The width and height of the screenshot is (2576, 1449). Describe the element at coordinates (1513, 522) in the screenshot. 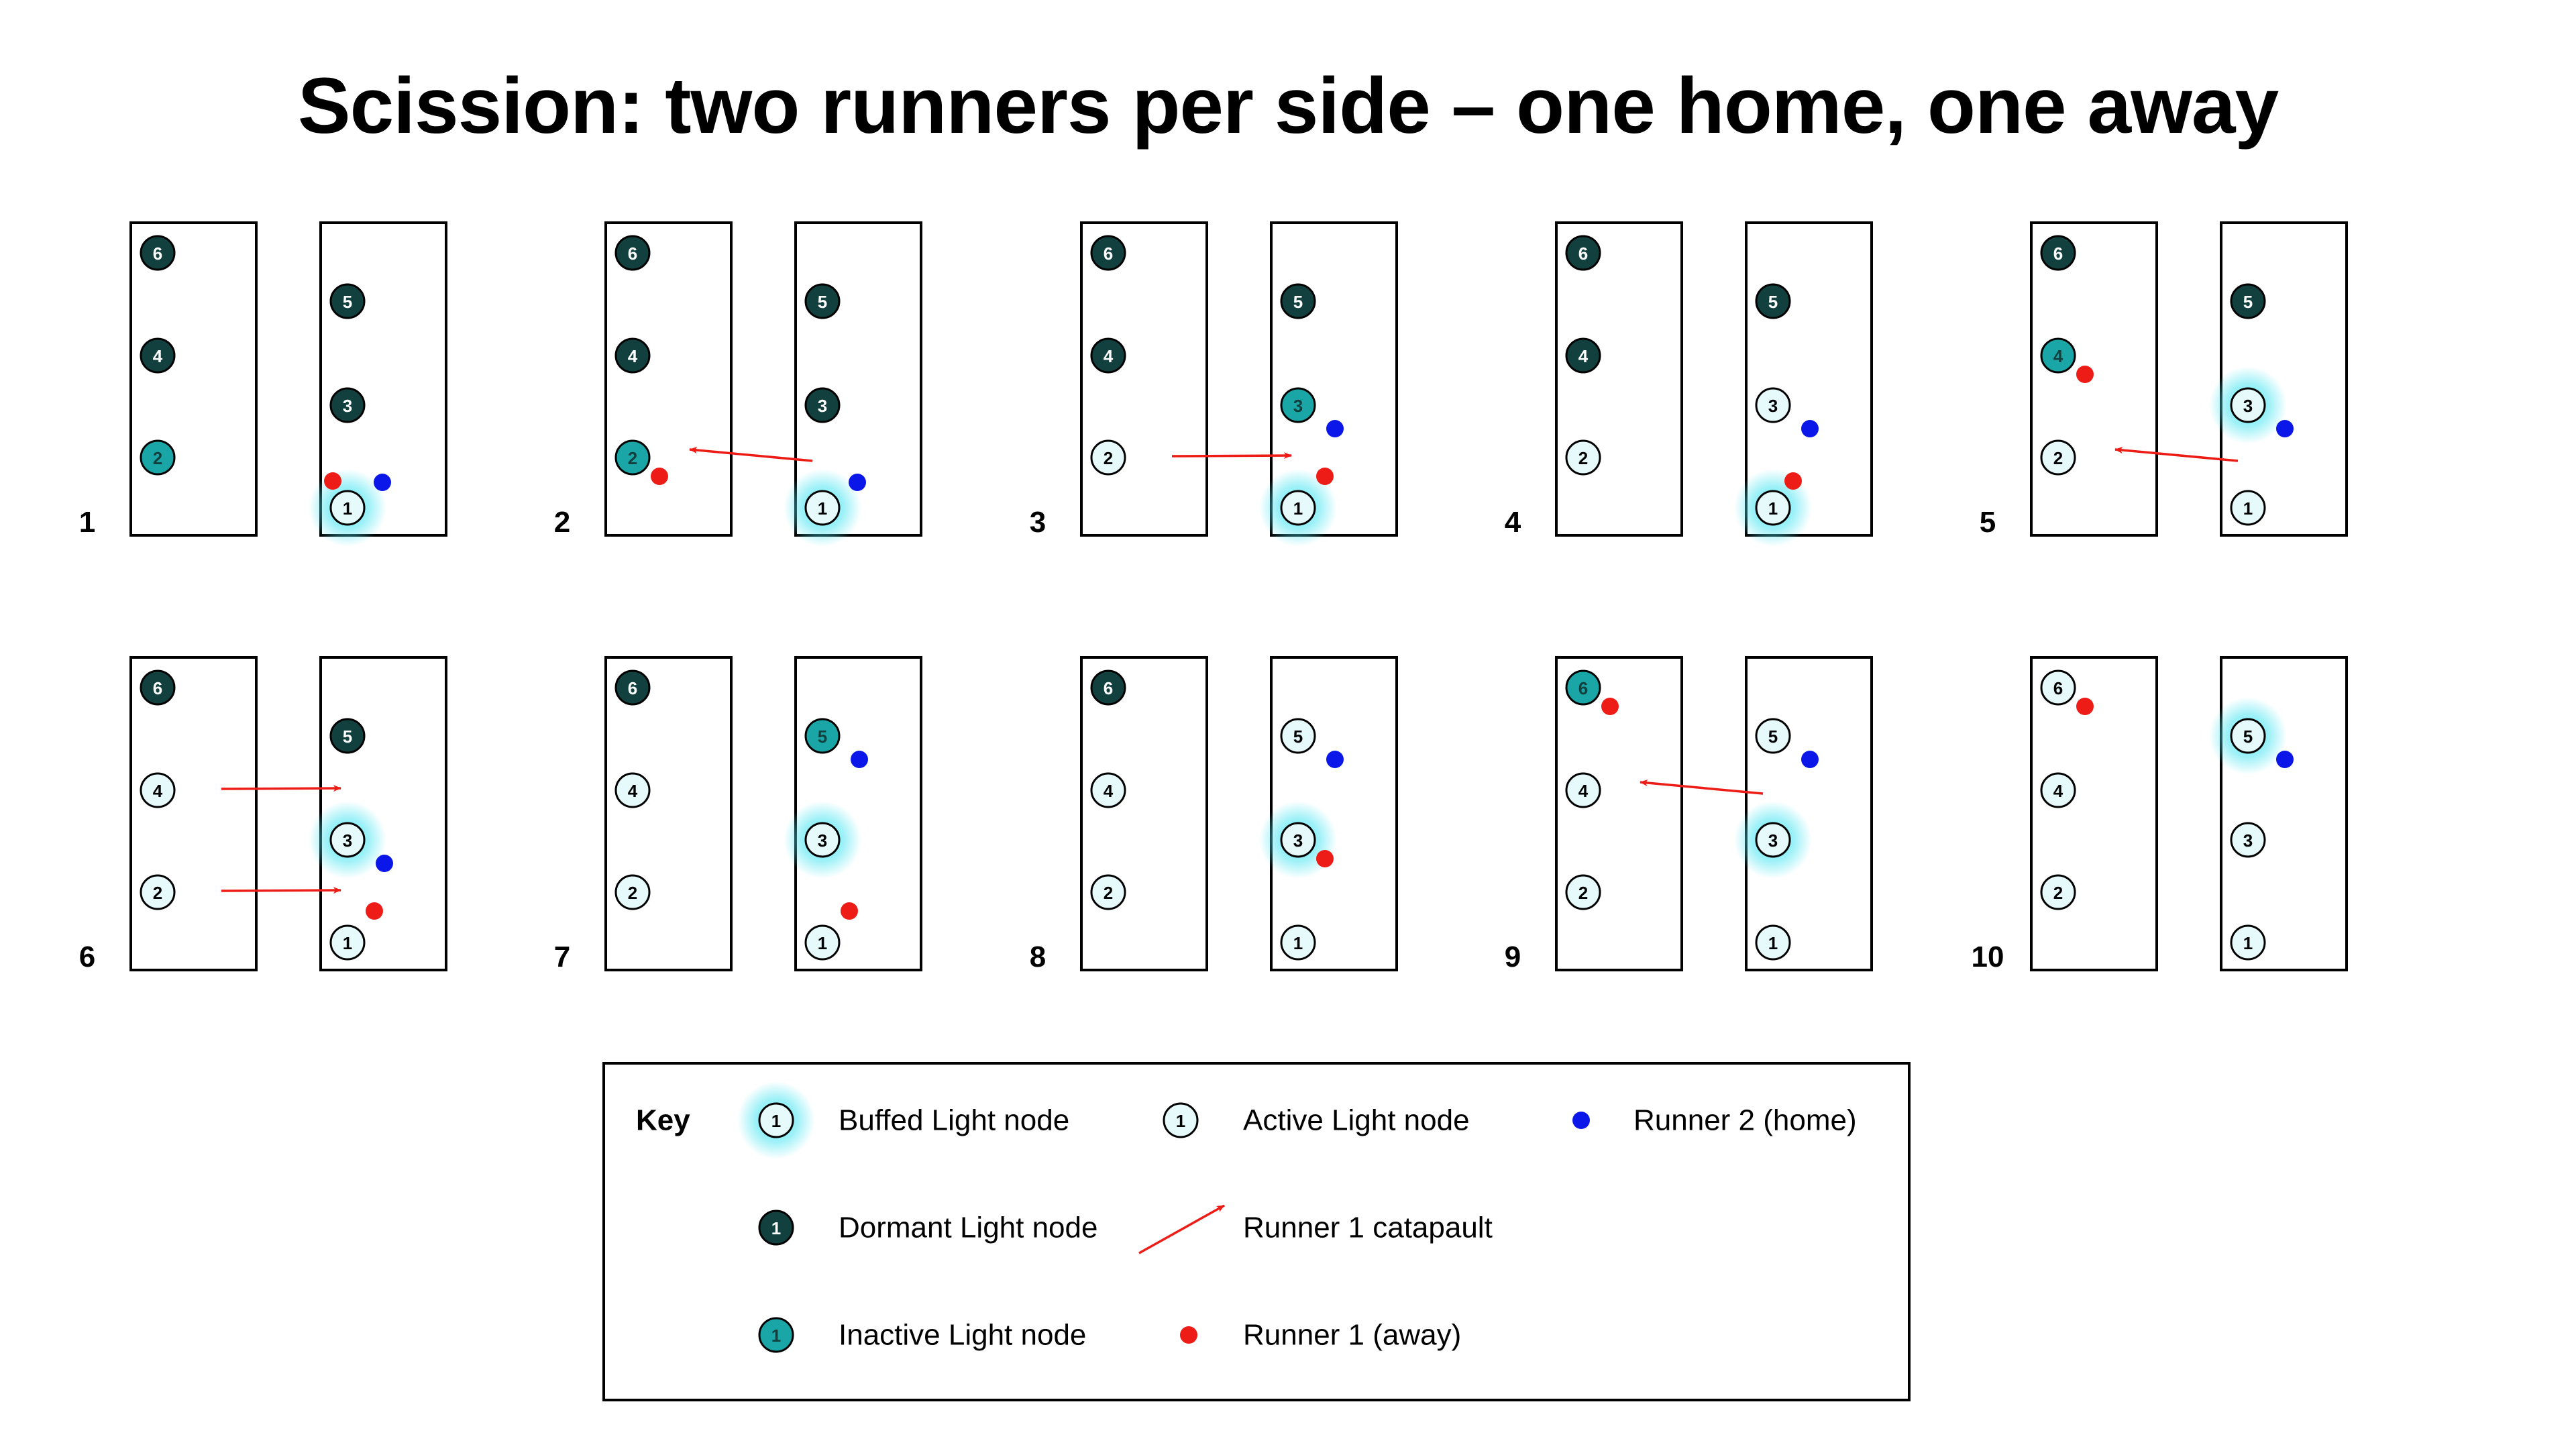

I see `step-number-label: 4` at that location.